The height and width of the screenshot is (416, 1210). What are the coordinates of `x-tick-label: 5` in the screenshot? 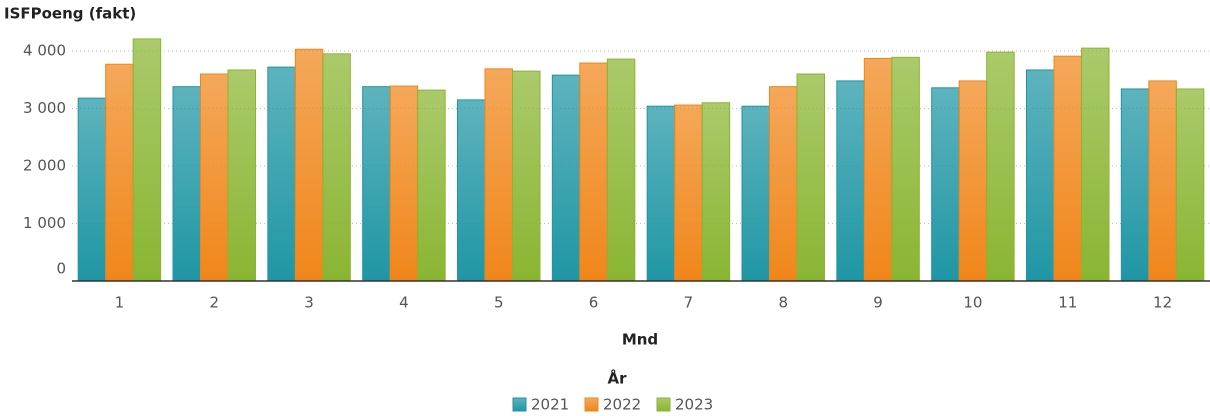 It's located at (499, 303).